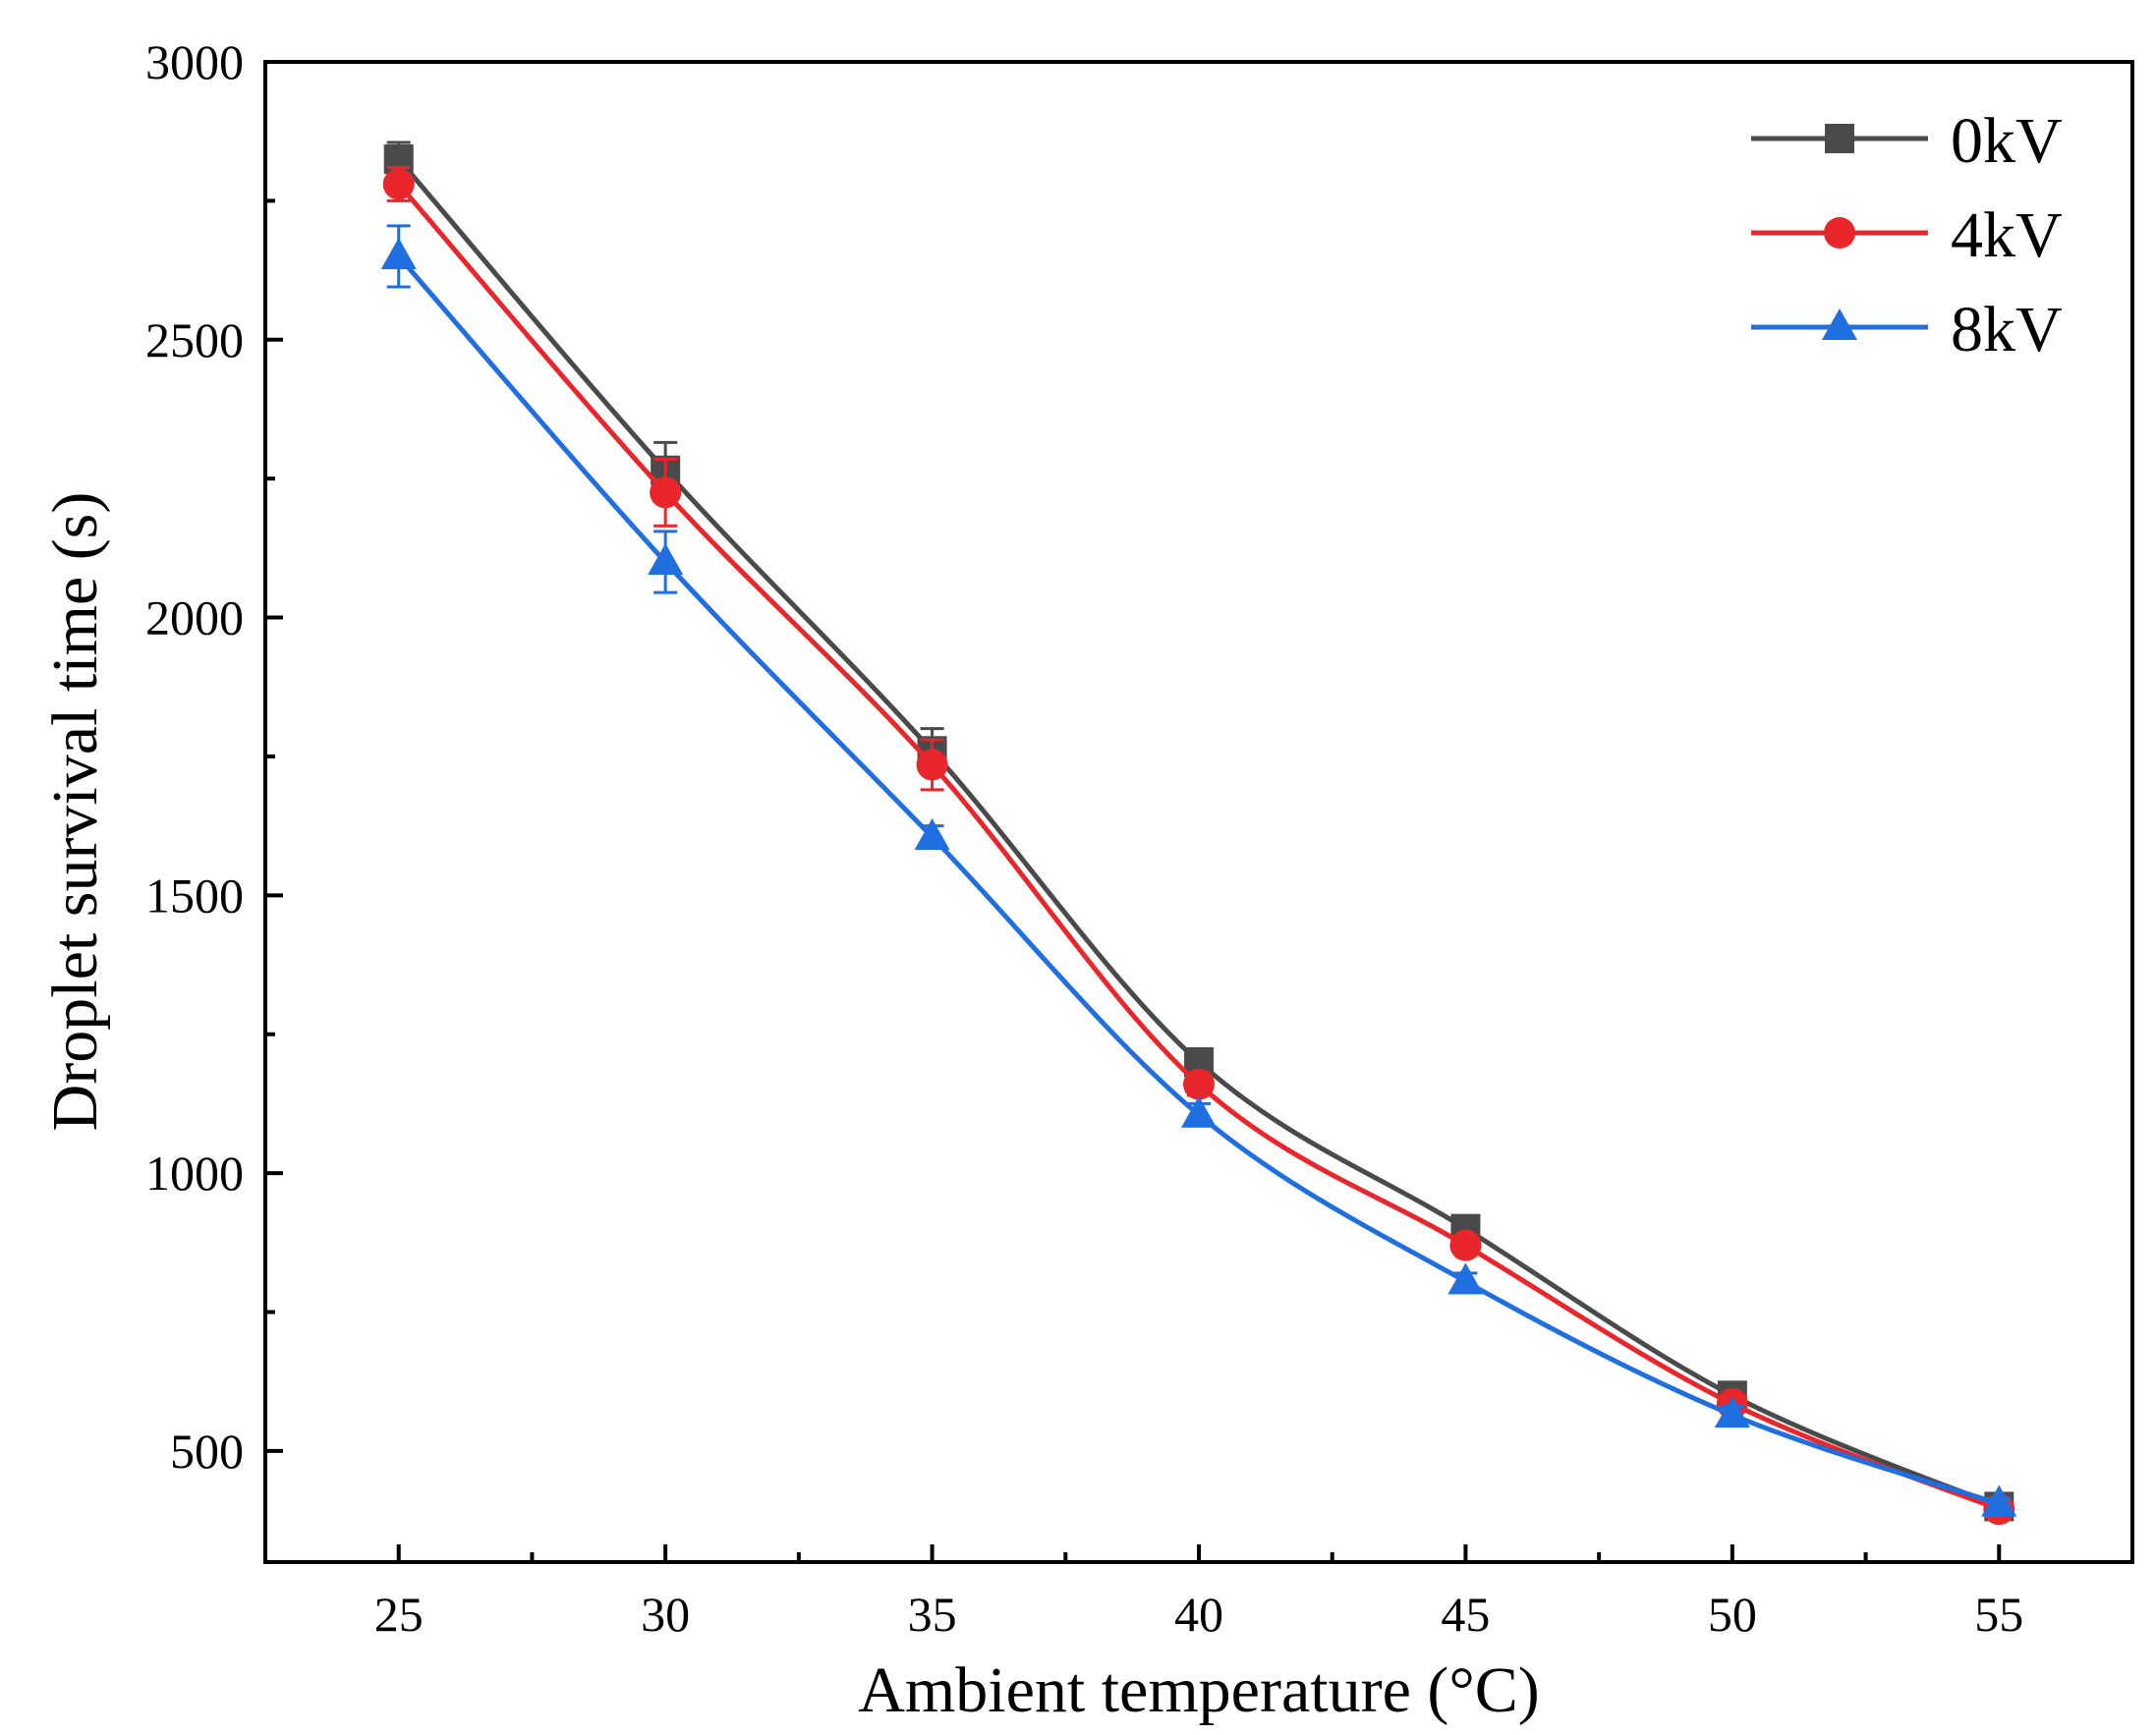 This screenshot has height=1735, width=2156. What do you see at coordinates (75, 812) in the screenshot?
I see `y-axis-title: Droplet survival time (s)` at bounding box center [75, 812].